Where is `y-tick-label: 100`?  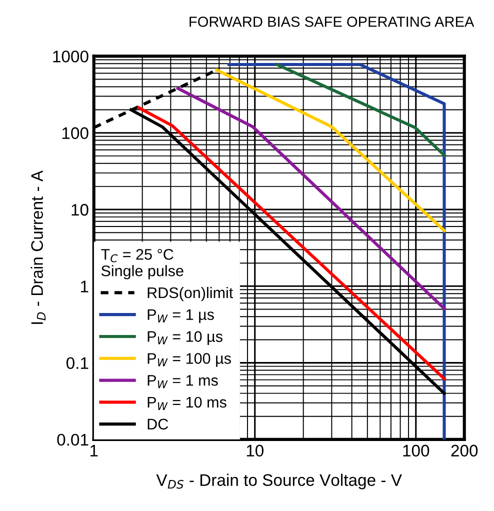
y-tick-label: 100 is located at coordinates (75, 133).